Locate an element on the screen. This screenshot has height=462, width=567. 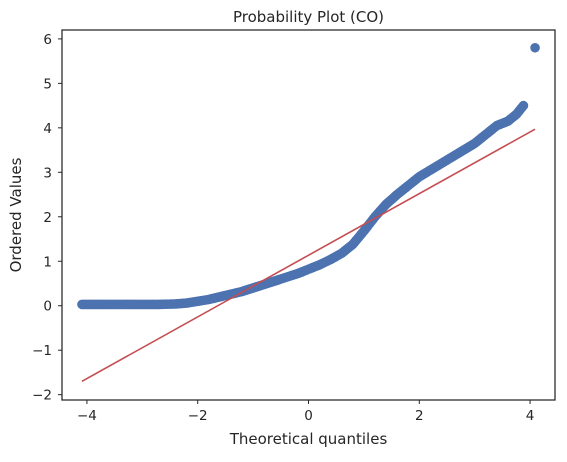
y-tick-label: −1 is located at coordinates (42, 351).